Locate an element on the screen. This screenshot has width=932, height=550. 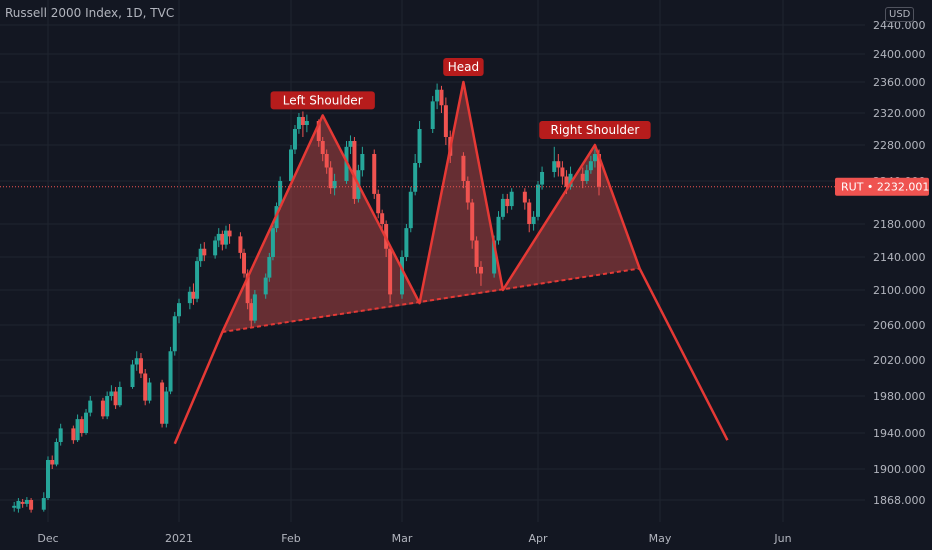
pattern-label-text: Right Shoulder is located at coordinates (595, 130).